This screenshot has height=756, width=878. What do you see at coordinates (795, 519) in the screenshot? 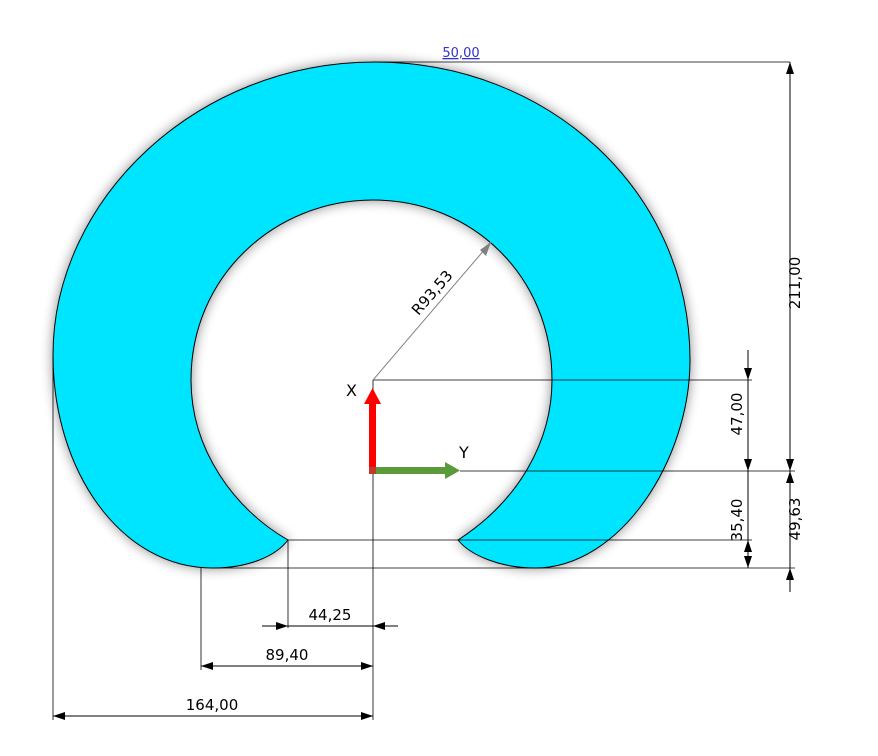
I see `lower-height-label: 49,63` at bounding box center [795, 519].